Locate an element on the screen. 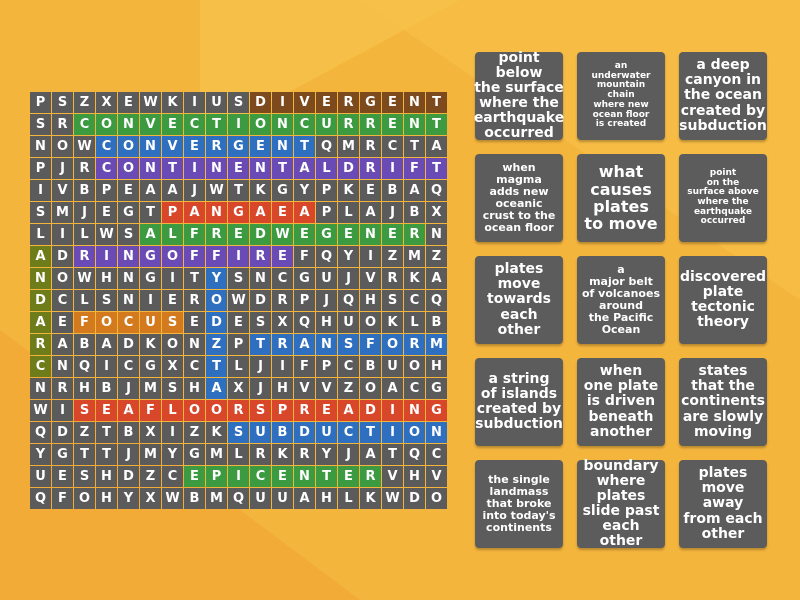 The image size is (800, 600). grid-cell: K is located at coordinates (392, 322).